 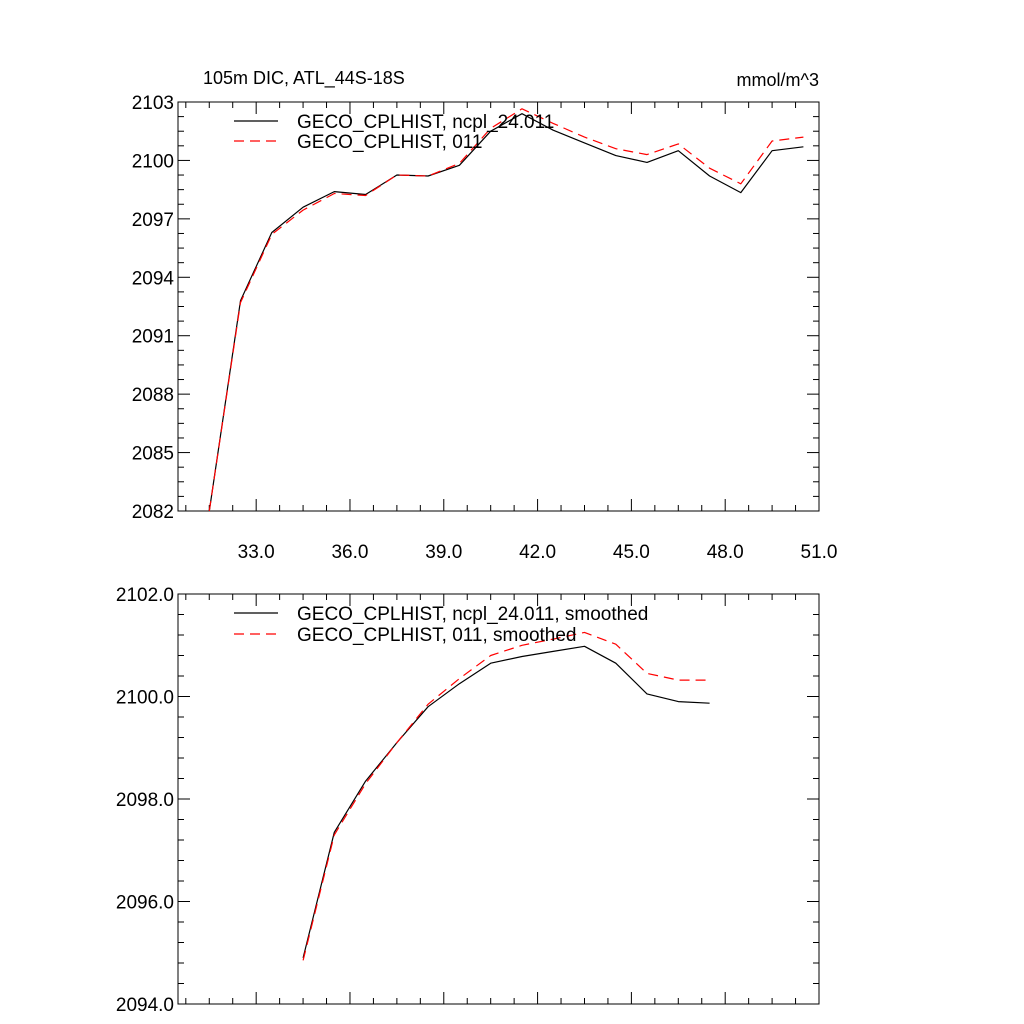 I want to click on top-x-tick-label: 51.0, so click(x=819, y=552).